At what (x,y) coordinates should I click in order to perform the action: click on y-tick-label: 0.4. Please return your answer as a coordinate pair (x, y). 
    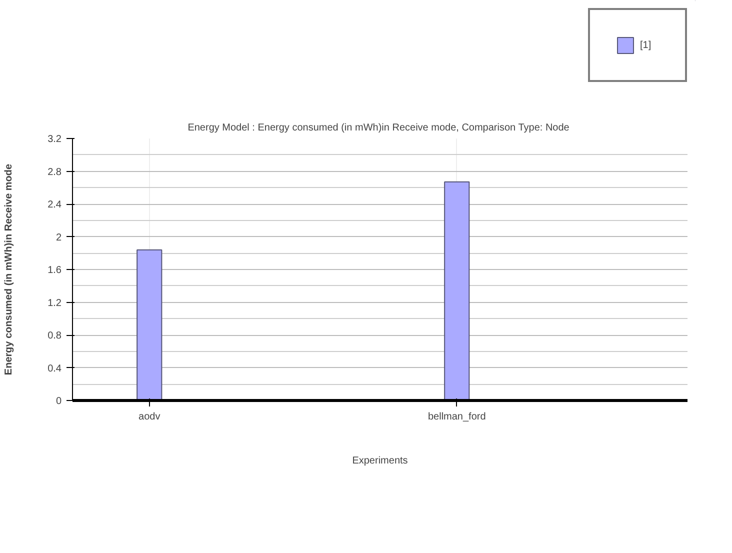
    Looking at the image, I should click on (55, 368).